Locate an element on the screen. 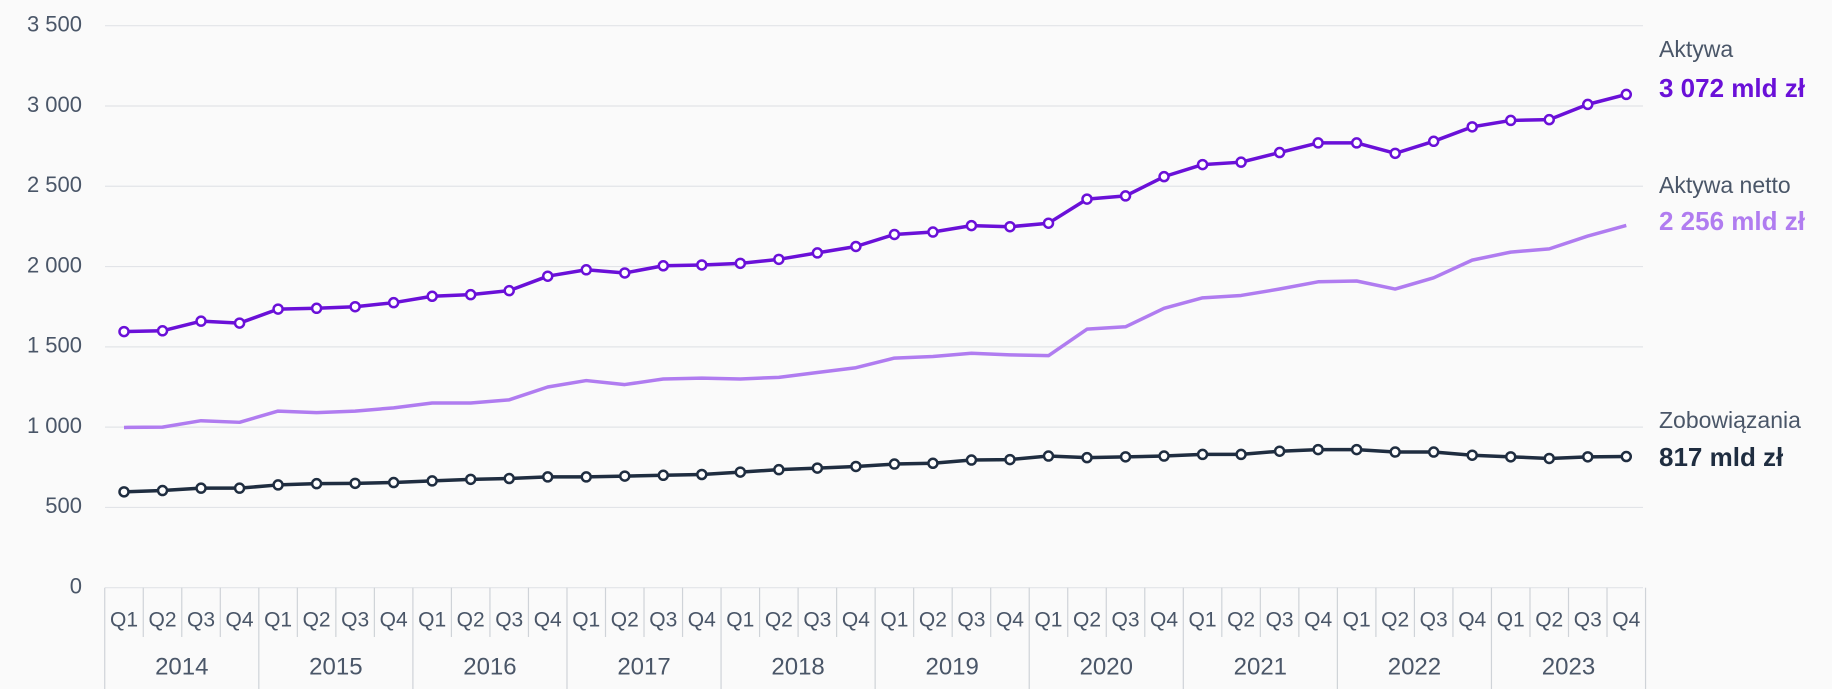 This screenshot has width=1832, height=689. y-tick-label: 2 000 is located at coordinates (54, 264).